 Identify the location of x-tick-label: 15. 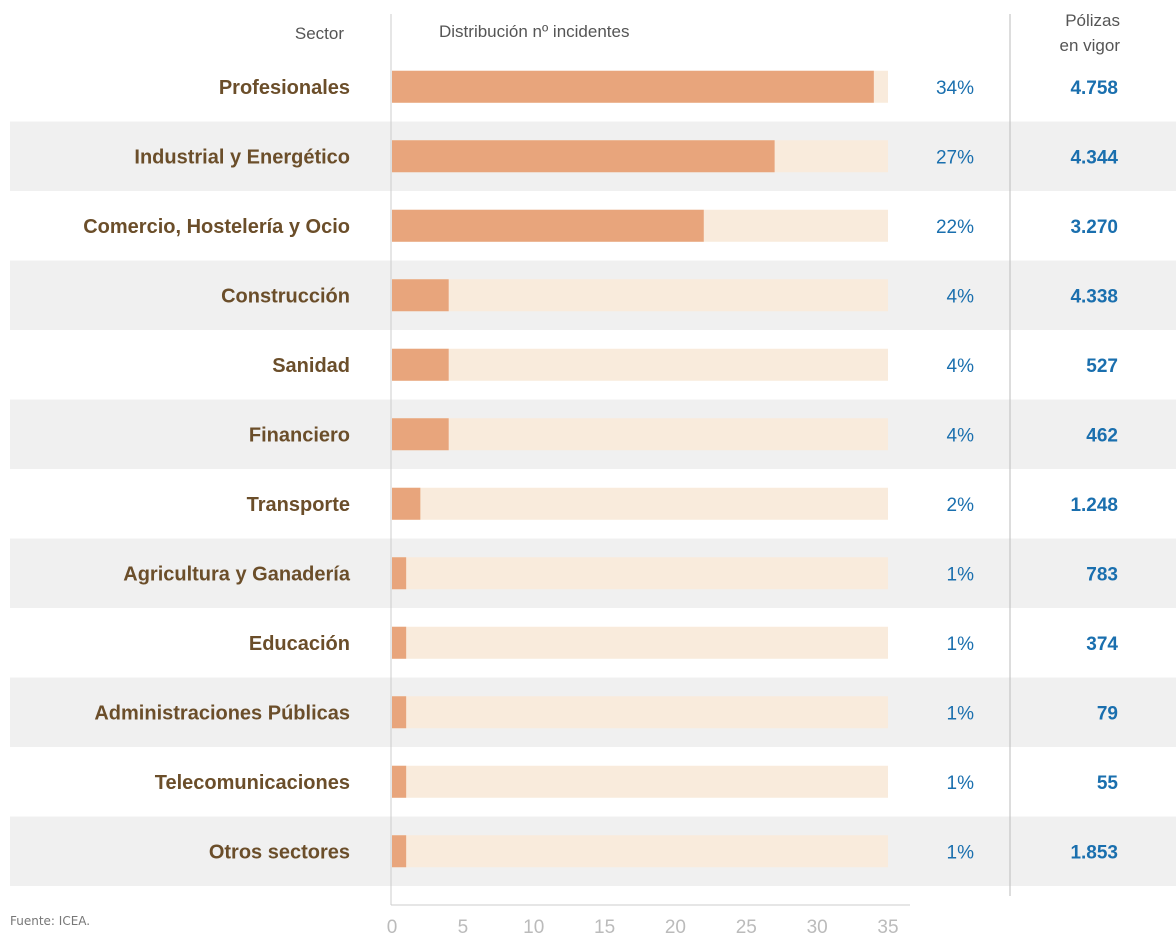
(604, 927).